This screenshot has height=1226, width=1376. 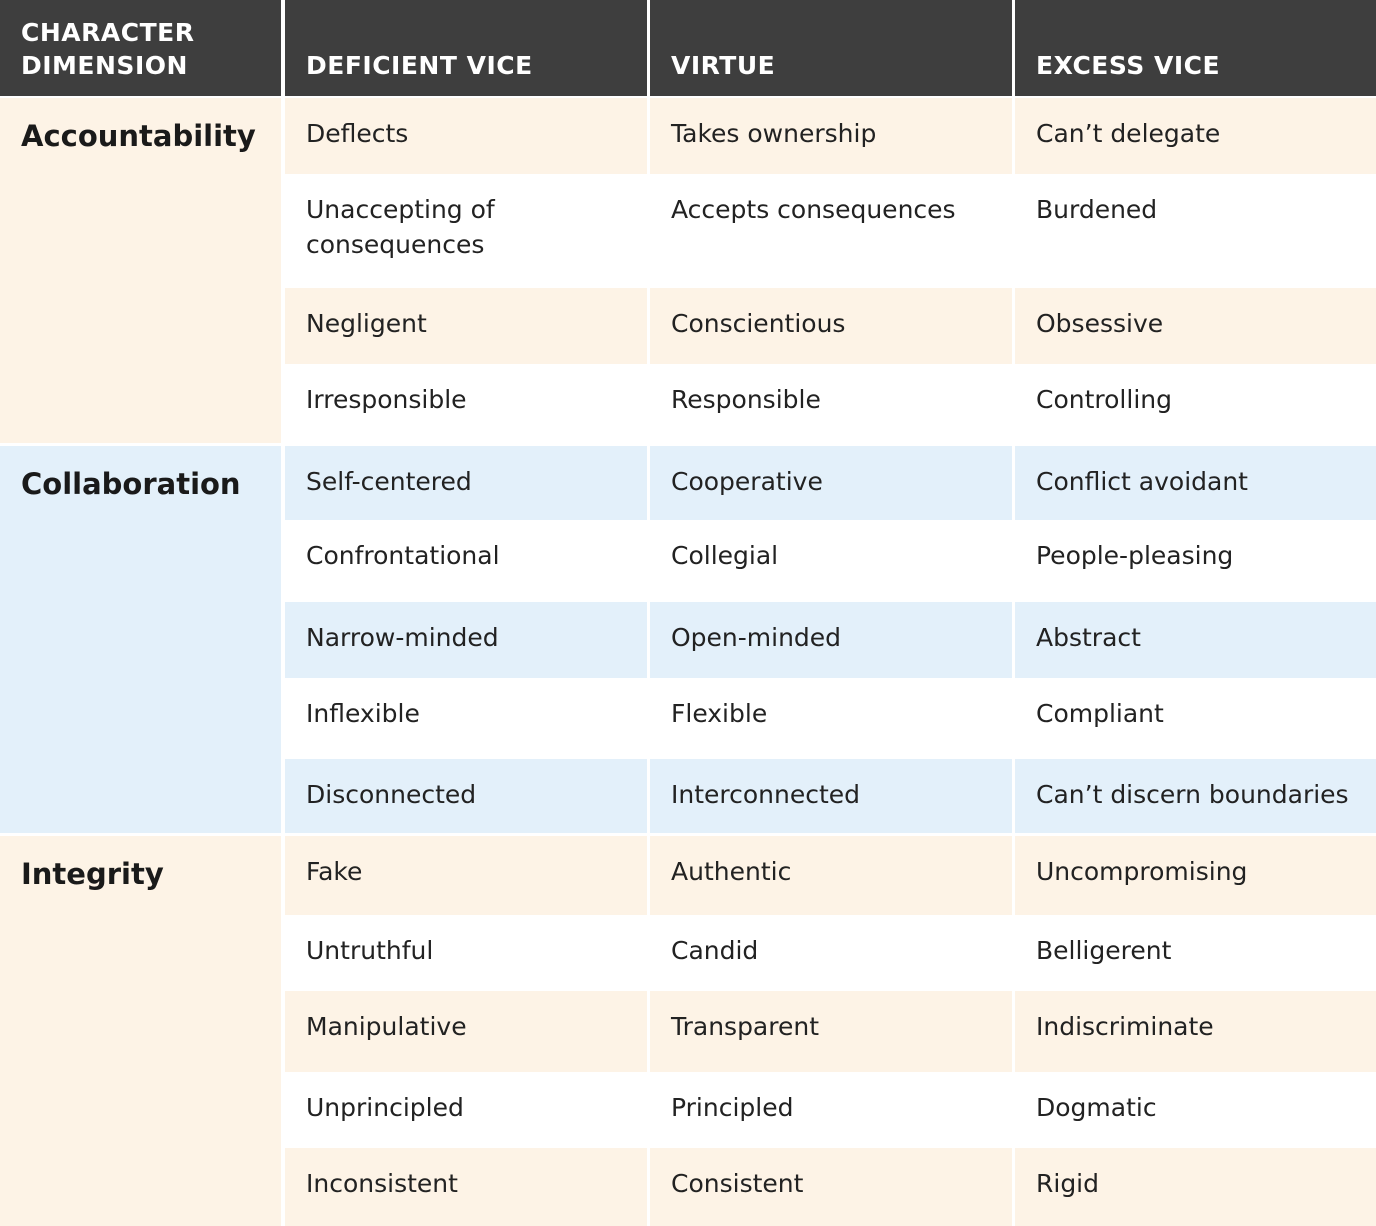 What do you see at coordinates (831, 1110) in the screenshot?
I see `cell-virtue: Principled` at bounding box center [831, 1110].